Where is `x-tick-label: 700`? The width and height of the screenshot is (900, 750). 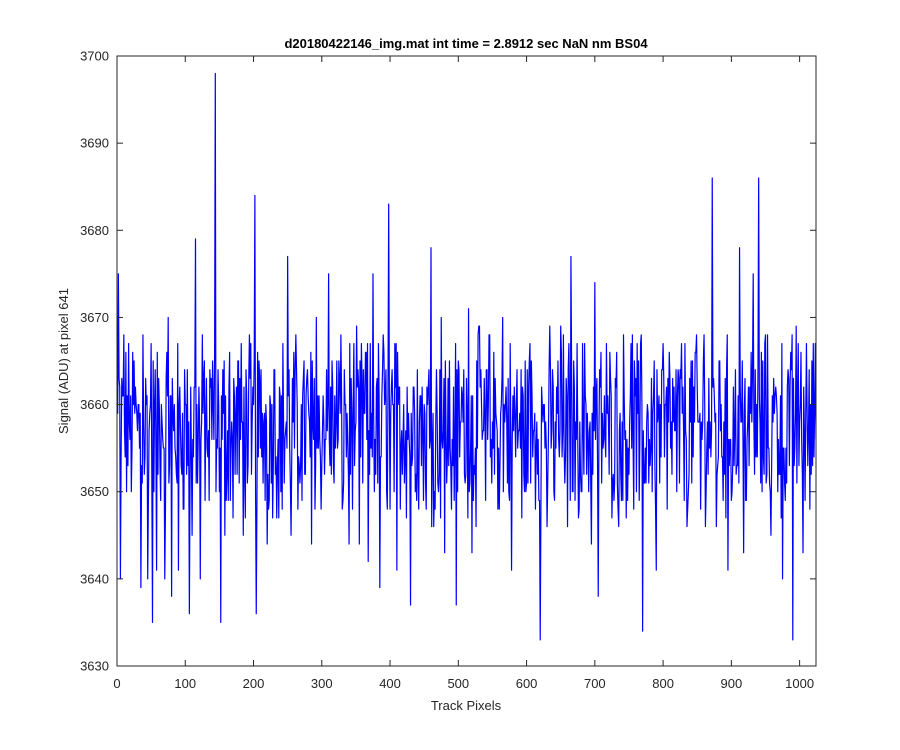
x-tick-label: 700 is located at coordinates (595, 683).